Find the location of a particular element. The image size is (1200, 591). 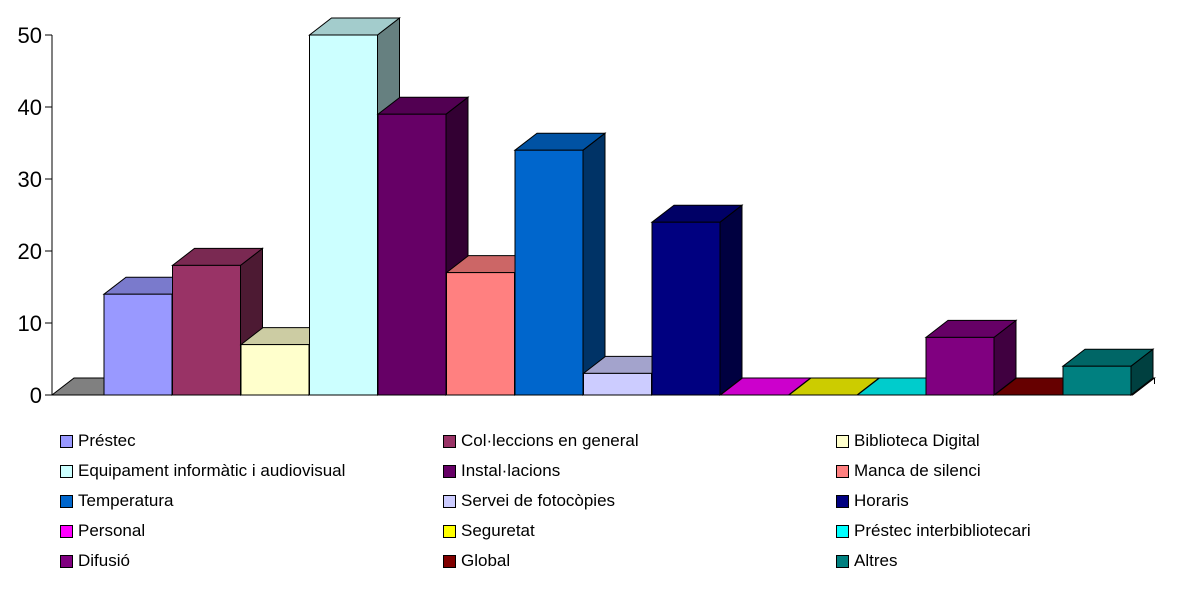

legend-label: Equipament informàtic i audiovisual is located at coordinates (212, 470).